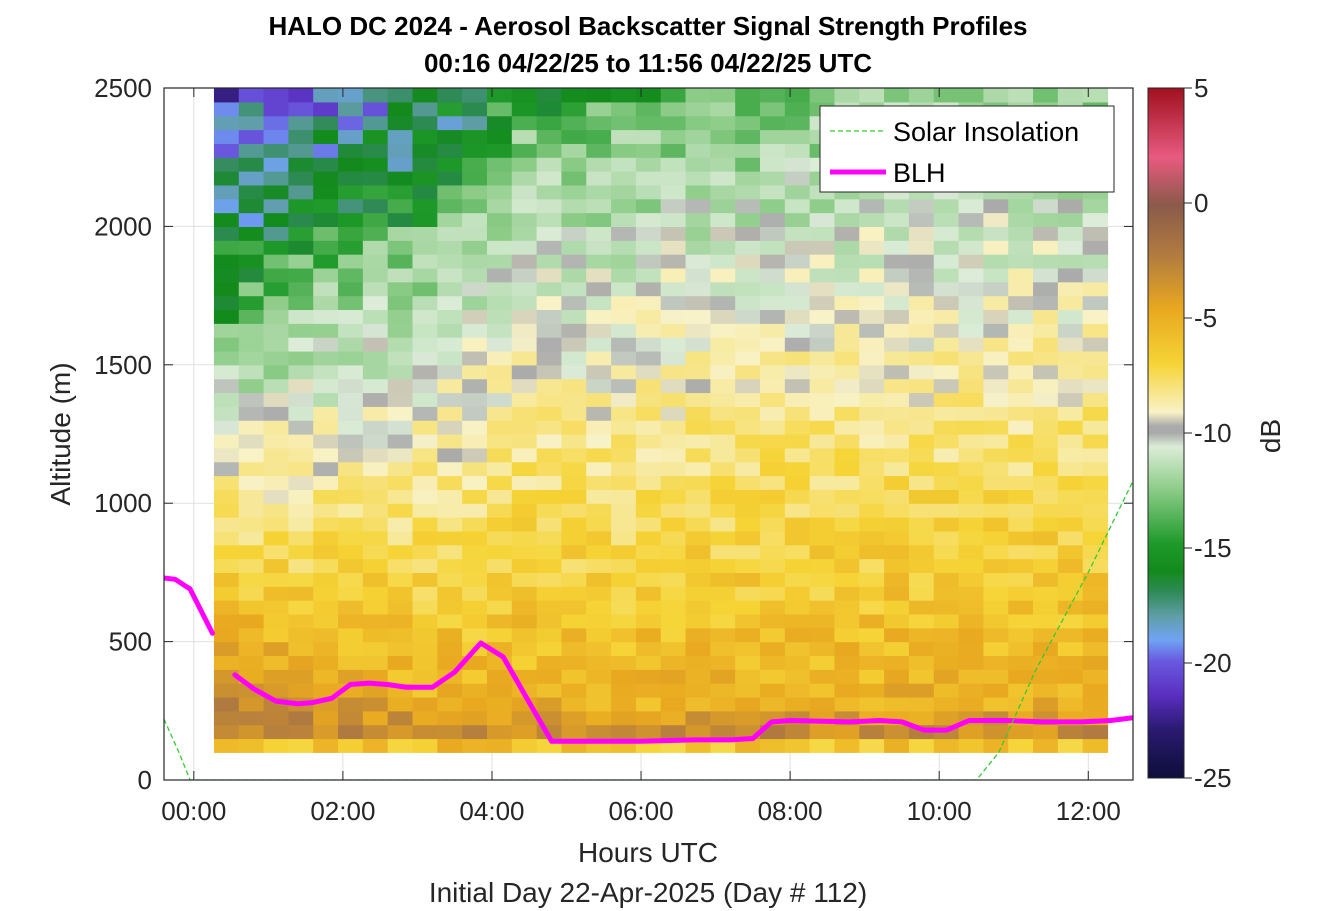  Describe the element at coordinates (641, 811) in the screenshot. I see `x-tick-label: 06:00` at that location.